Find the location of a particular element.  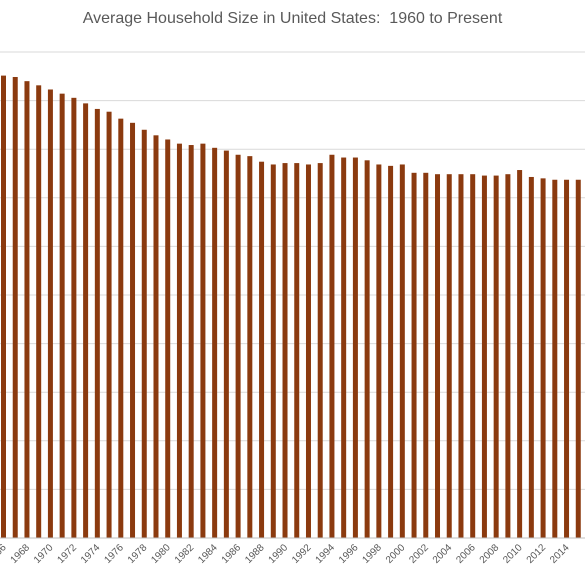

bar-1986 is located at coordinates (238, 346).